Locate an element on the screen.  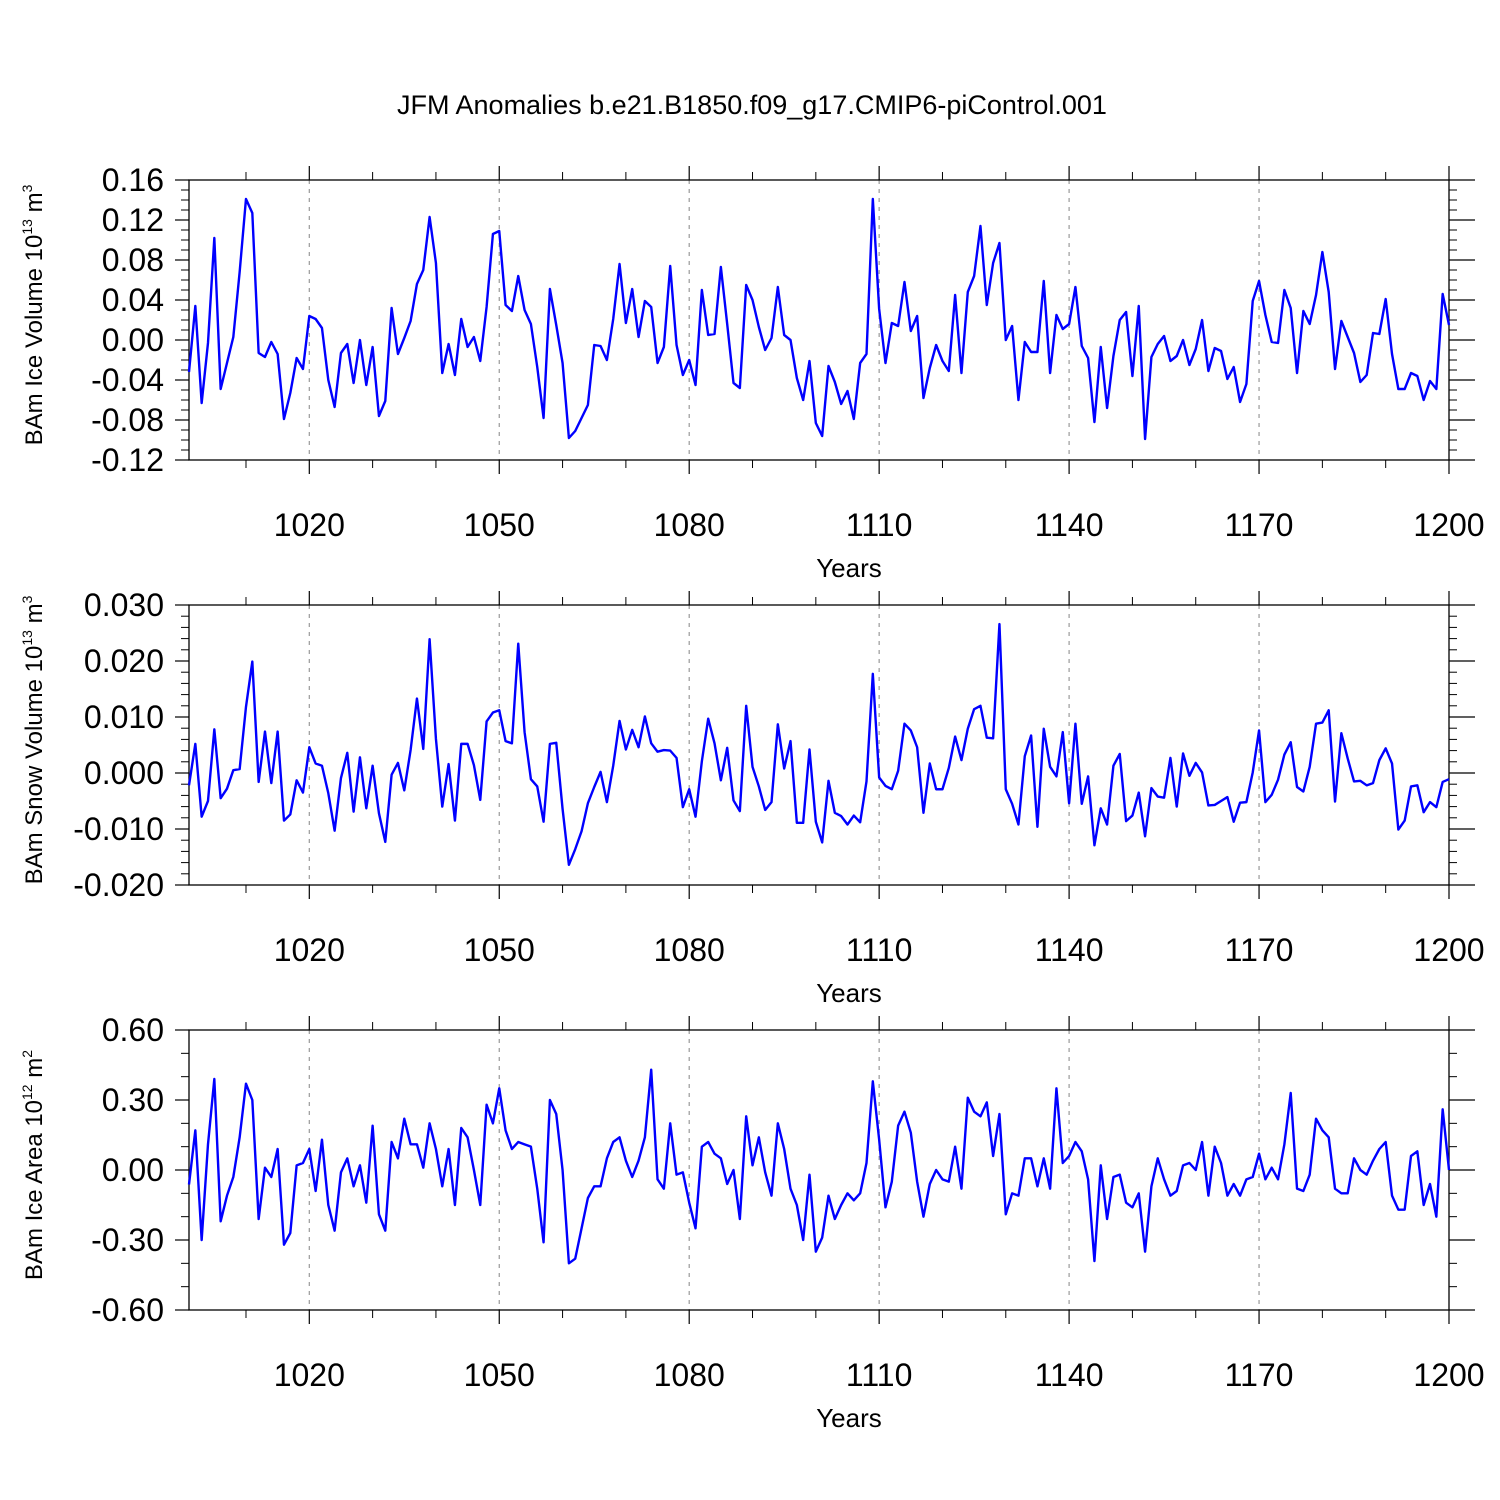
y-tick-label: -0.60 is located at coordinates (127, 1310).